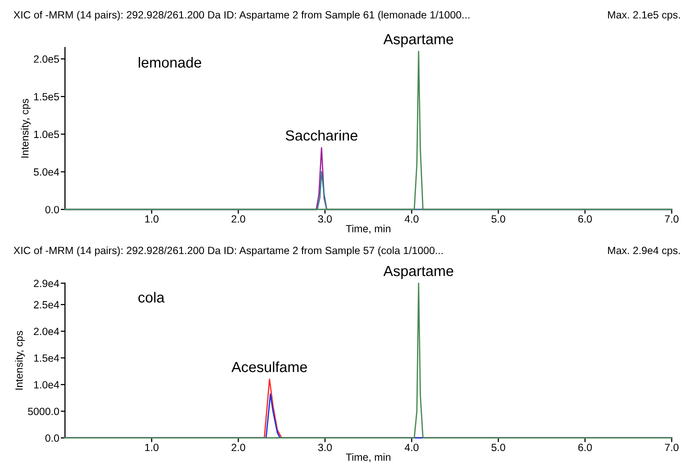 This screenshot has height=476, width=684. I want to click on y-tick-label: 2.9e4, so click(47, 284).